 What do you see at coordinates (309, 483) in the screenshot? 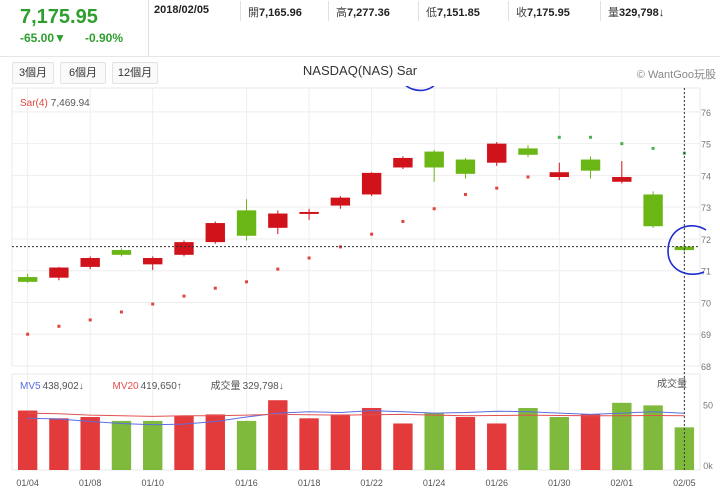
I see `date-tick-label: 01/18` at bounding box center [309, 483].